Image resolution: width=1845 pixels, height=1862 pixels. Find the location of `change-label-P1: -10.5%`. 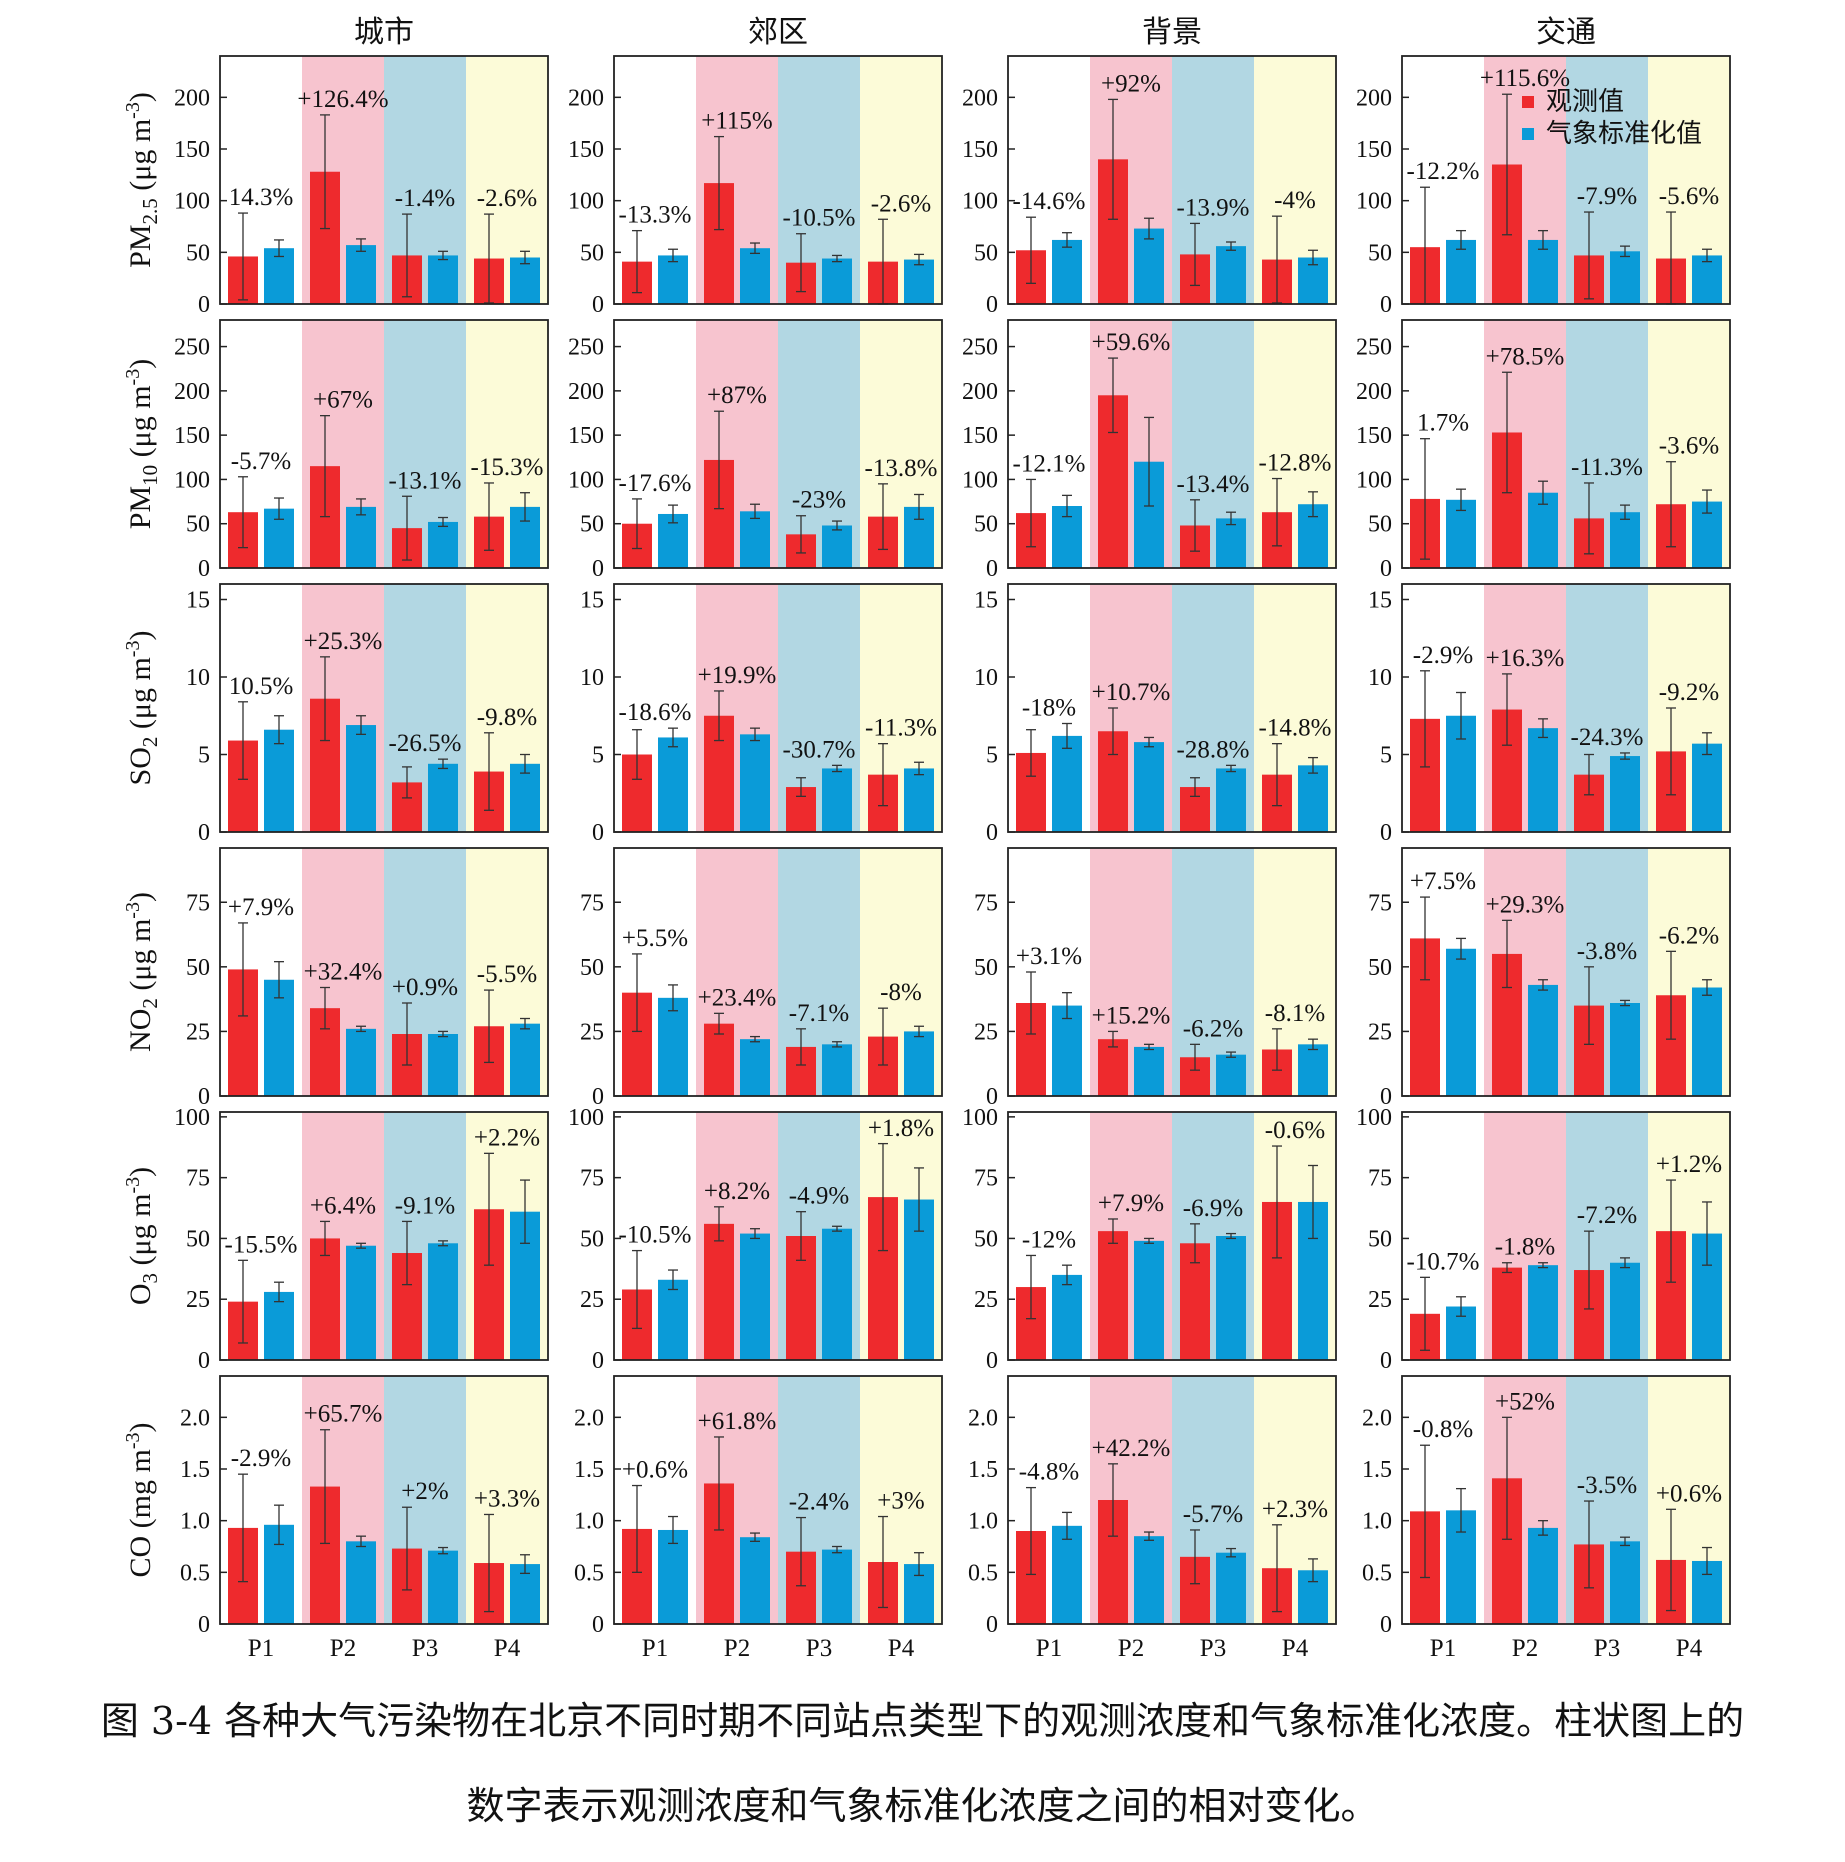

change-label-P1: -10.5% is located at coordinates (655, 1235).